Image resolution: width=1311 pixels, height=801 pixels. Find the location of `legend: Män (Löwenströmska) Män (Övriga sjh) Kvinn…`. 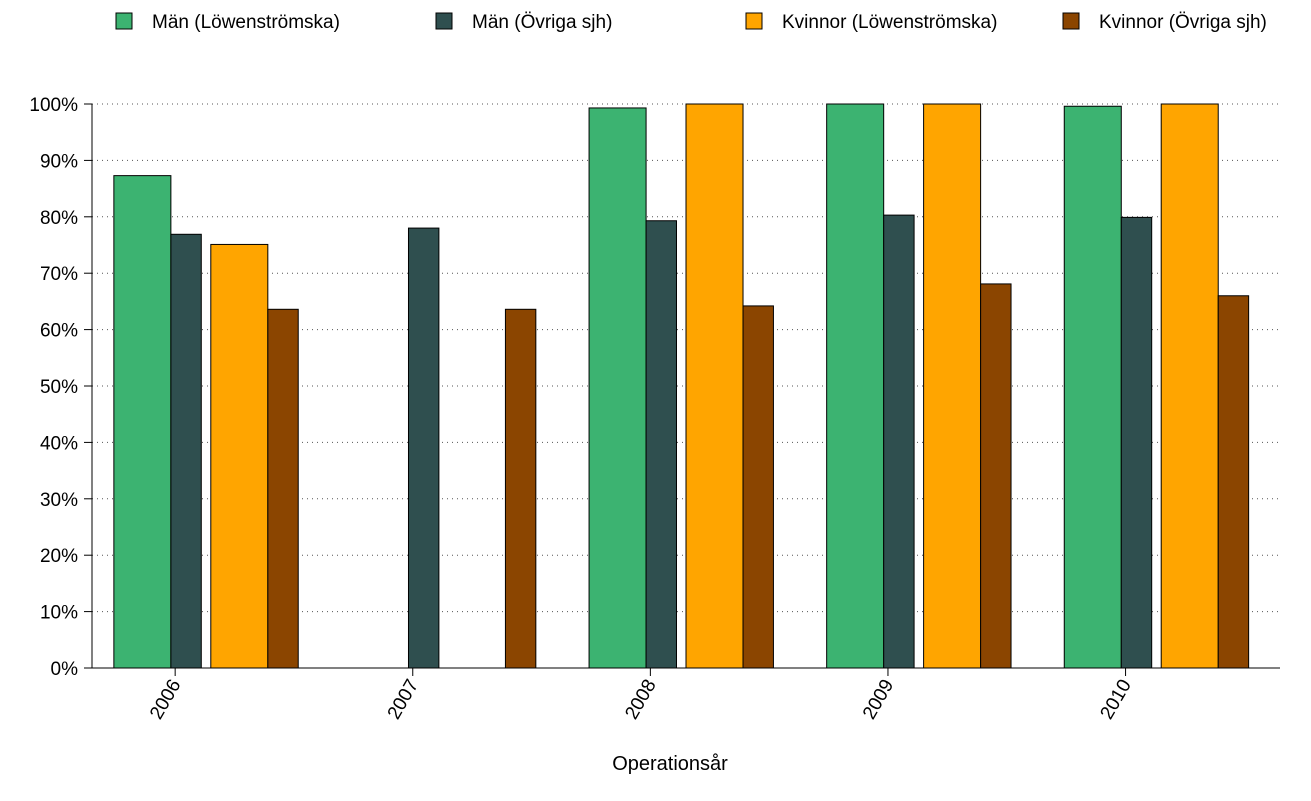

legend: Män (Löwenströmska) Män (Övriga sjh) Kvinn… is located at coordinates (691, 22).